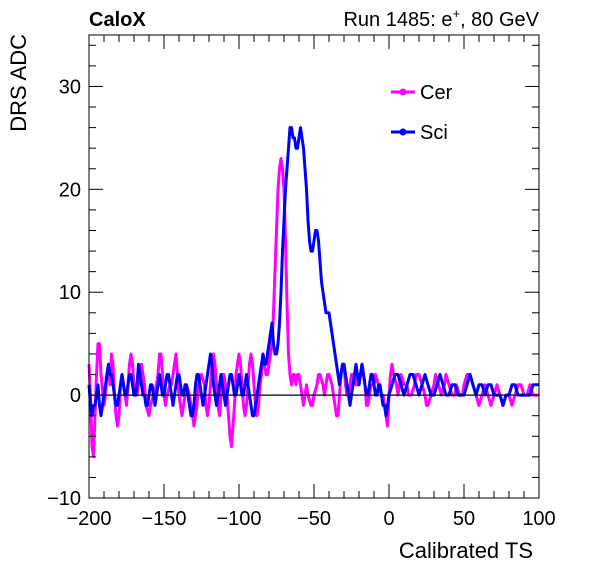 The width and height of the screenshot is (596, 577). What do you see at coordinates (163, 519) in the screenshot?
I see `x-tick-label: −150` at bounding box center [163, 519].